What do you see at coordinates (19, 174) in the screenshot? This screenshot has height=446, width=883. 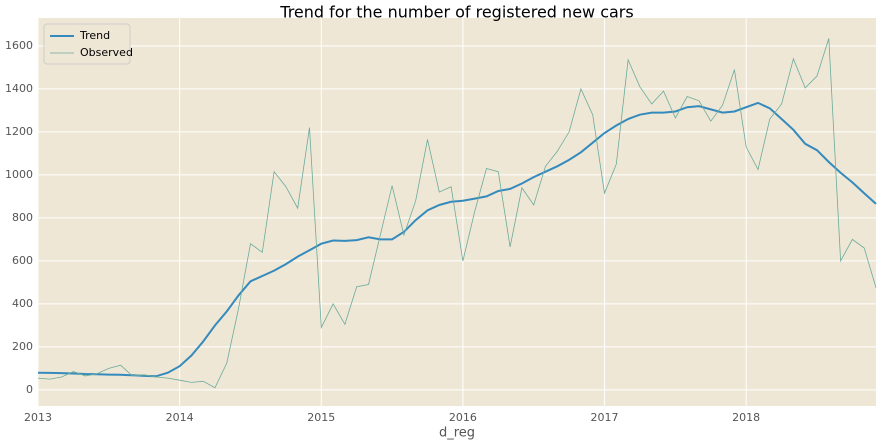 I see `y-tick-label: 1000` at bounding box center [19, 174].